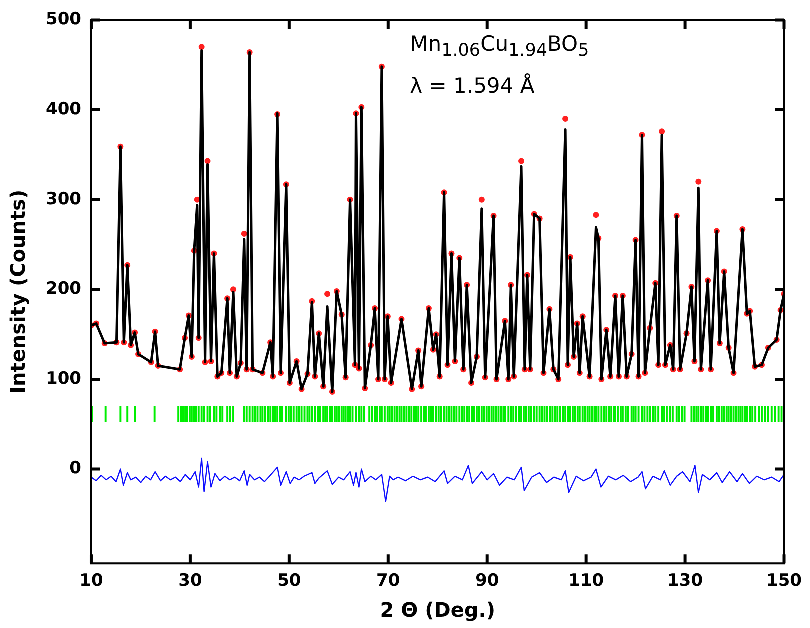 The image size is (810, 628). What do you see at coordinates (64, 289) in the screenshot?
I see `y-tick-label: 200` at bounding box center [64, 289].